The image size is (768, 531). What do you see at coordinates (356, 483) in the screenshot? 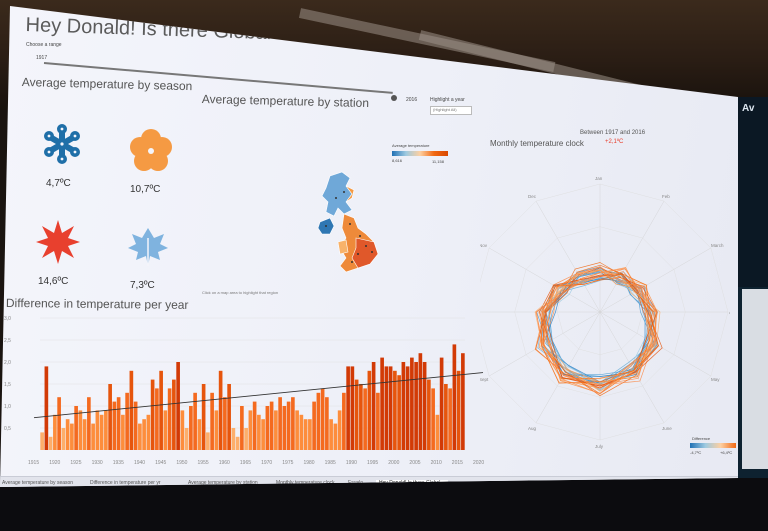
I see `tab-favelo: Favelo` at bounding box center [356, 483].